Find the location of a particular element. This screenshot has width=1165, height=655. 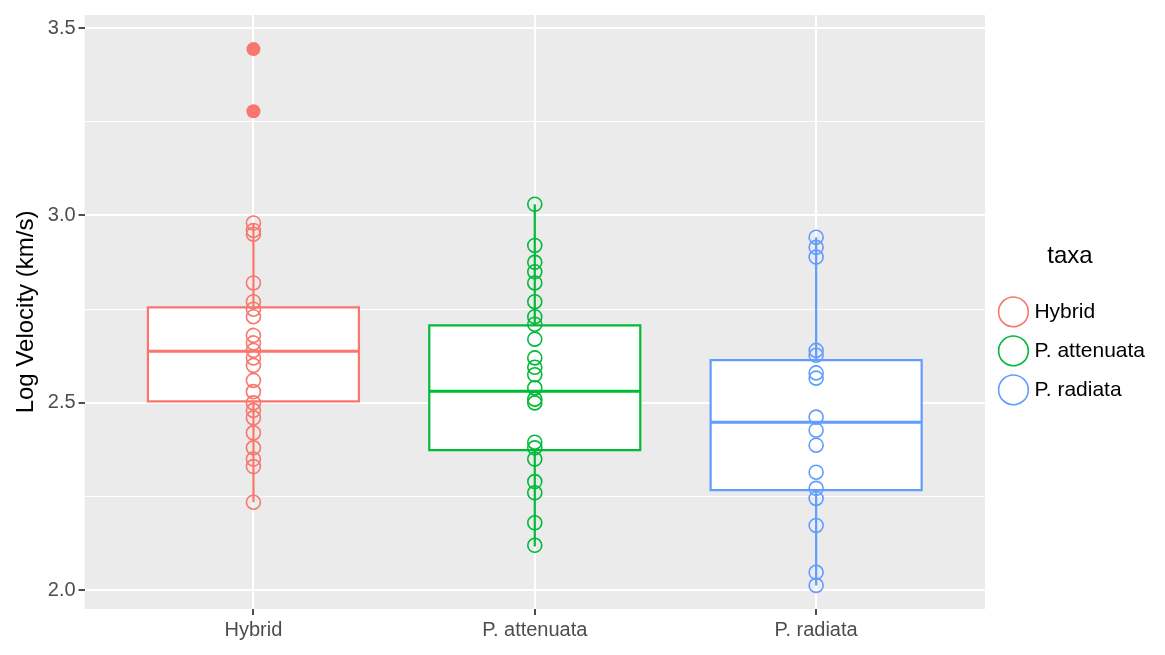

y-tick-label: 3.0 is located at coordinates (61, 214).